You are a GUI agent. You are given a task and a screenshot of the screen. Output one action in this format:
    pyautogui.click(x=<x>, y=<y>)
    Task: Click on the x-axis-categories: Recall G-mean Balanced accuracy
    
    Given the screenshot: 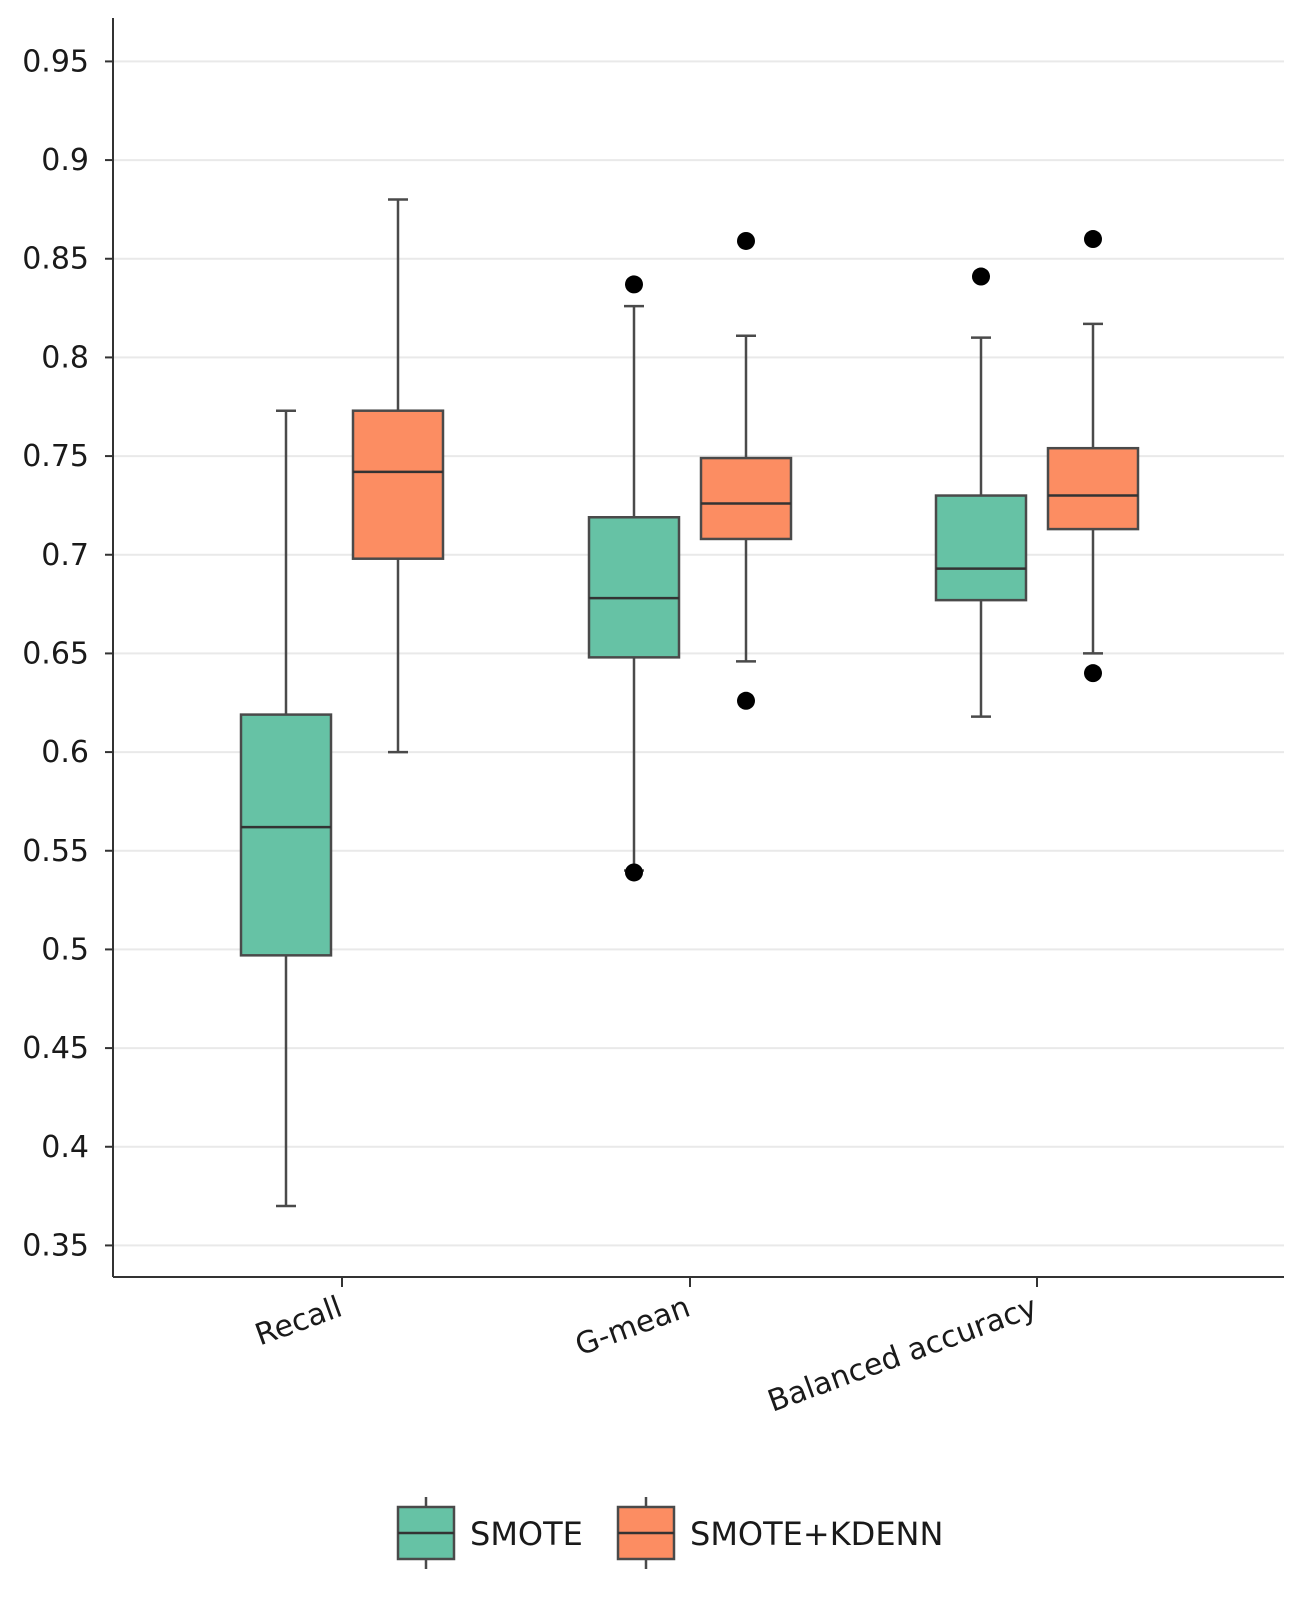 What is the action you would take?
    pyautogui.click(x=646, y=1348)
    